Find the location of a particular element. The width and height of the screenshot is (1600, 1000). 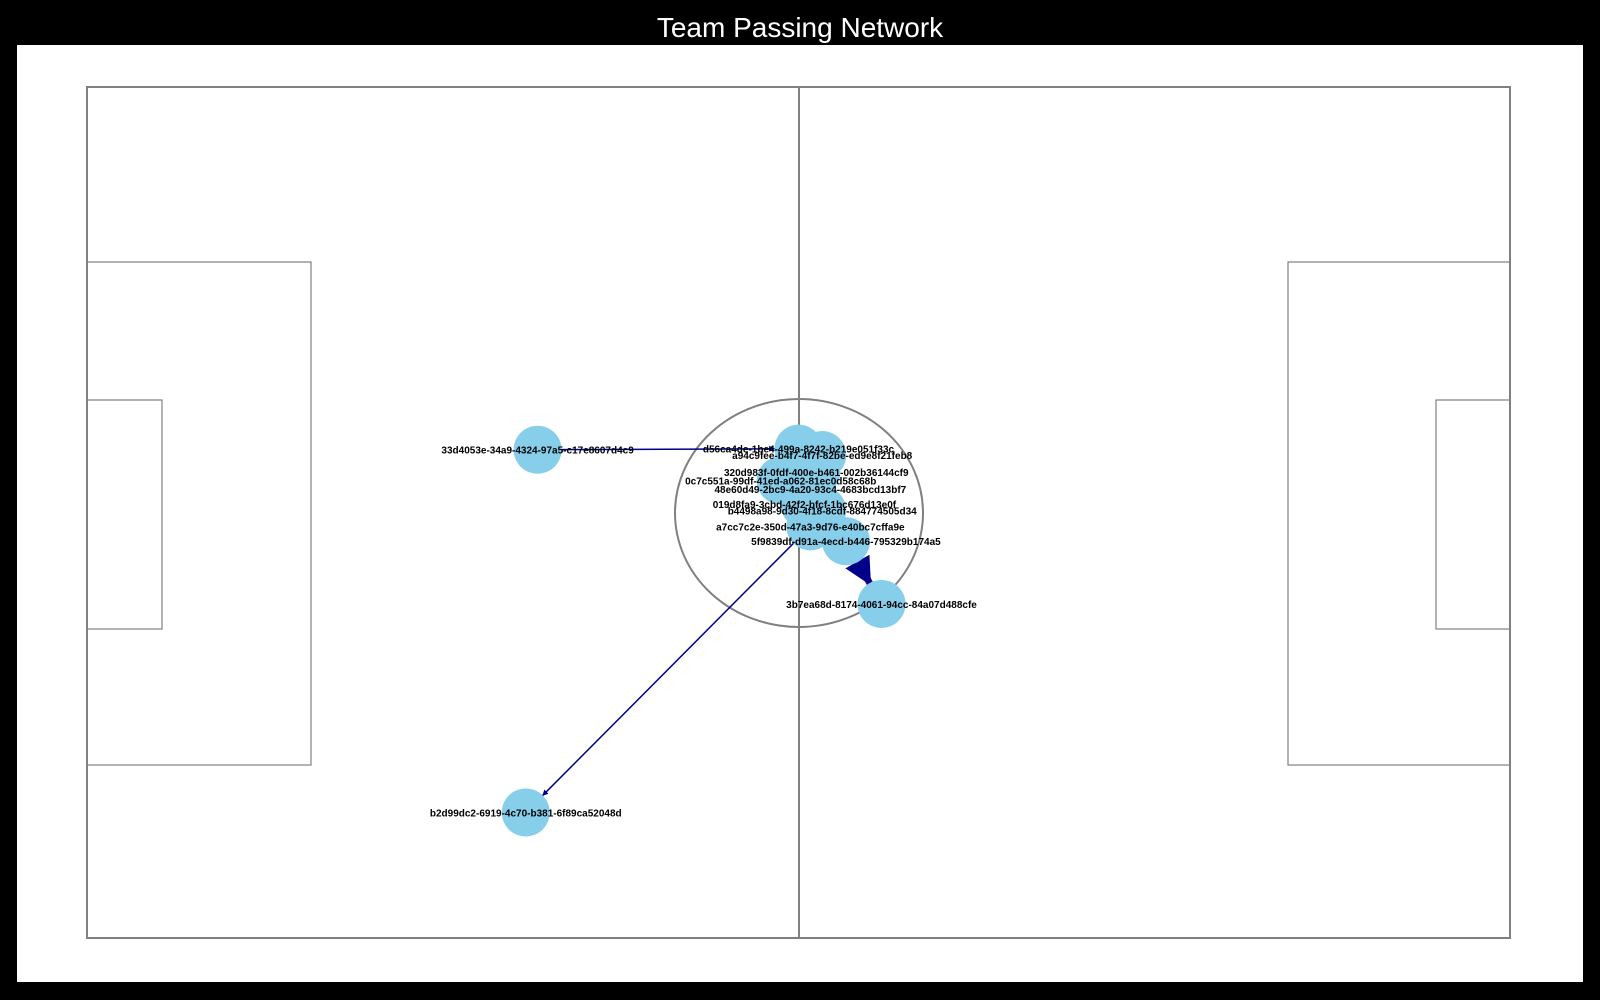

player-label: 33d4053e-34a9-4324-97a5-c17e8607d4c9 is located at coordinates (537, 451).